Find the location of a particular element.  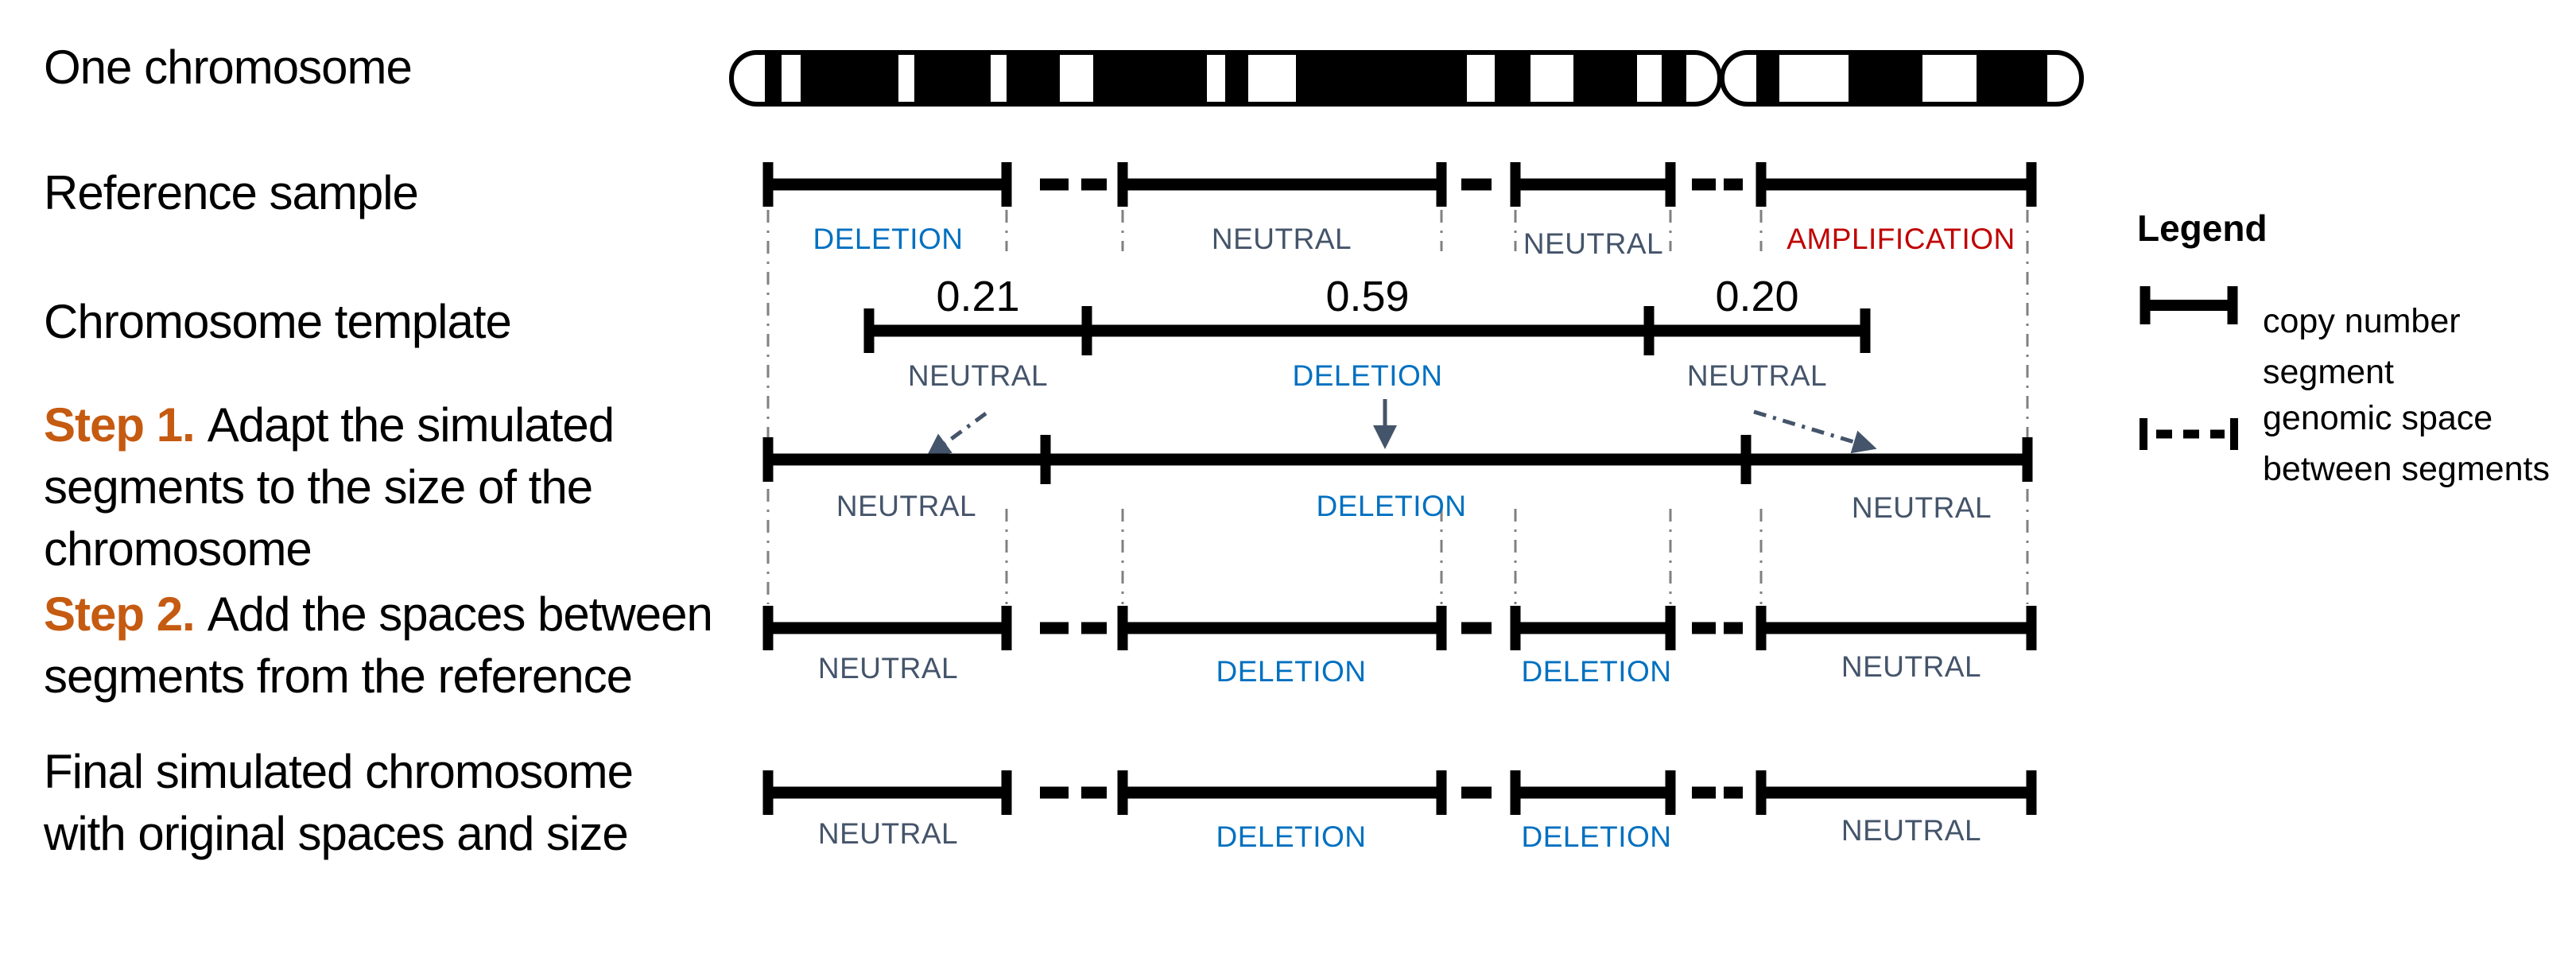

step2-line1-text: Add the spaces between is located at coordinates (460, 614).